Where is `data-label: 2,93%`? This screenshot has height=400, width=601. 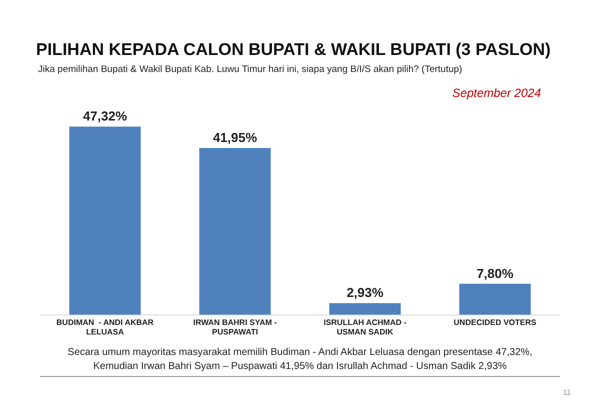 data-label: 2,93% is located at coordinates (365, 292).